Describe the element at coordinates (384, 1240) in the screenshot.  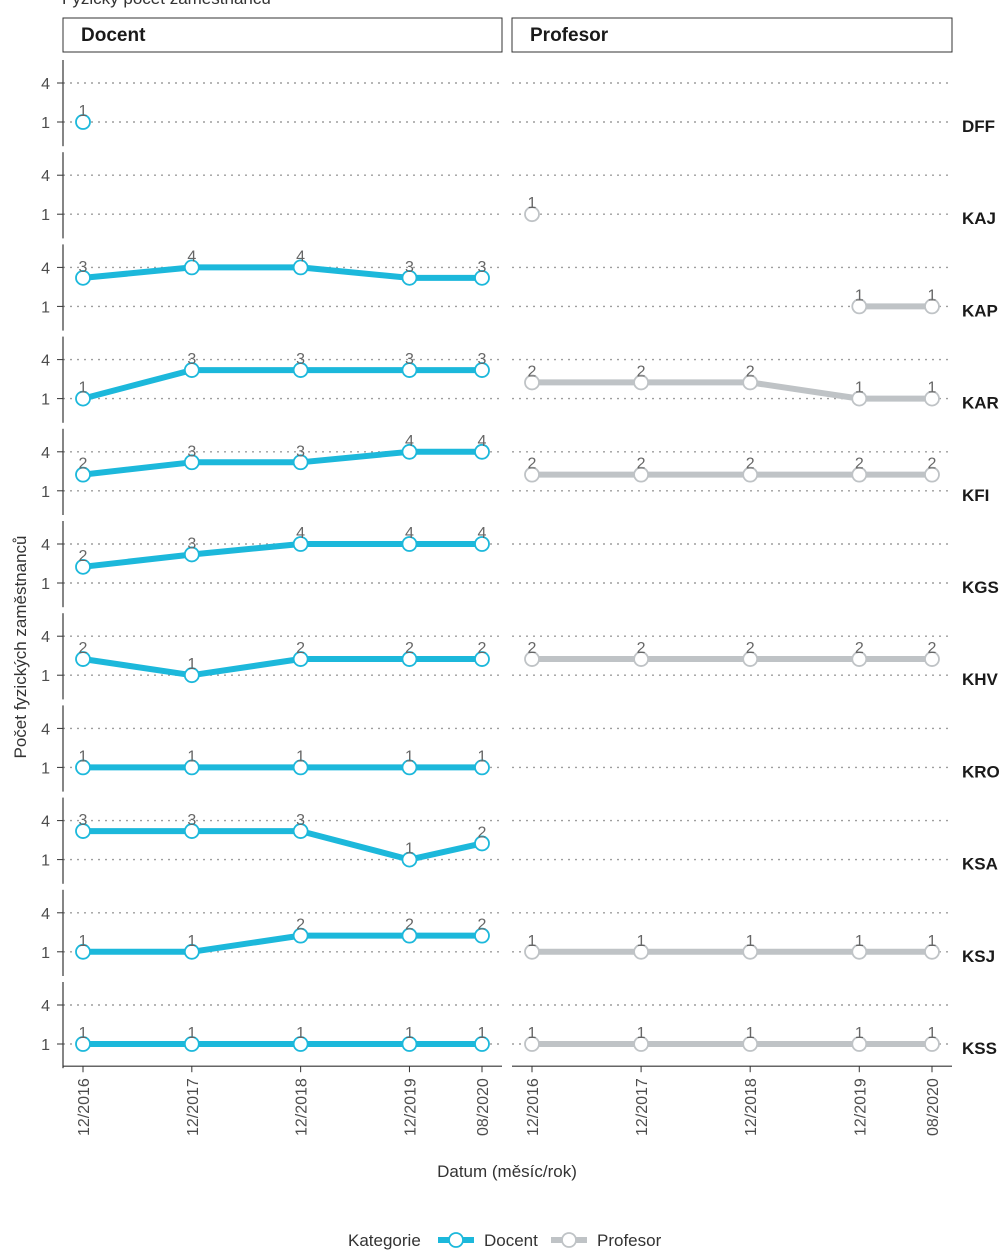
I see `legend-title: Kategorie` at that location.